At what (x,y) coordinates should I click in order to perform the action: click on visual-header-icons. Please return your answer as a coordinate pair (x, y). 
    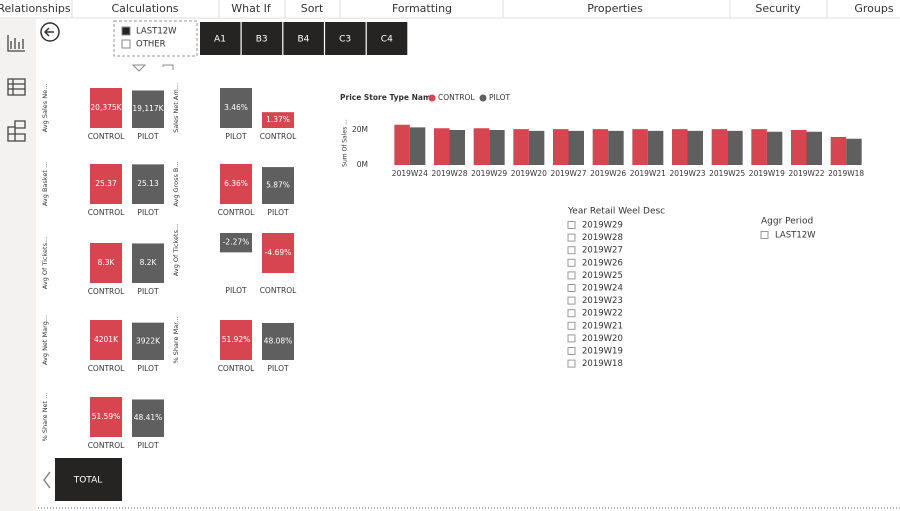
    Looking at the image, I should click on (152, 68).